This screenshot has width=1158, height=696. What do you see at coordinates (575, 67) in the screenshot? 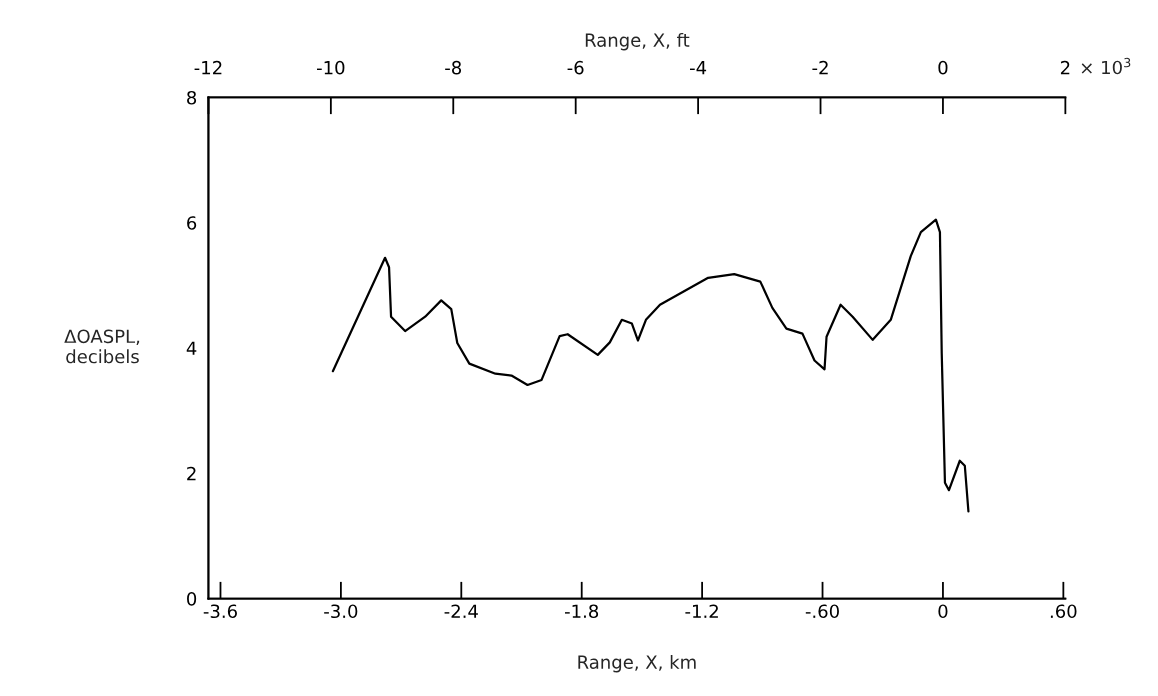
I see `x2-tick-label: -6` at bounding box center [575, 67].